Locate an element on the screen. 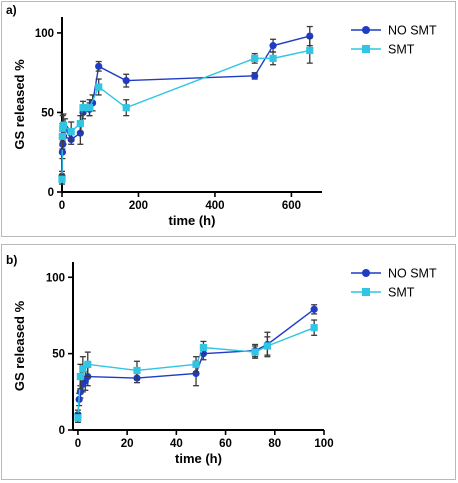  panel-label: b) is located at coordinates (11, 260).